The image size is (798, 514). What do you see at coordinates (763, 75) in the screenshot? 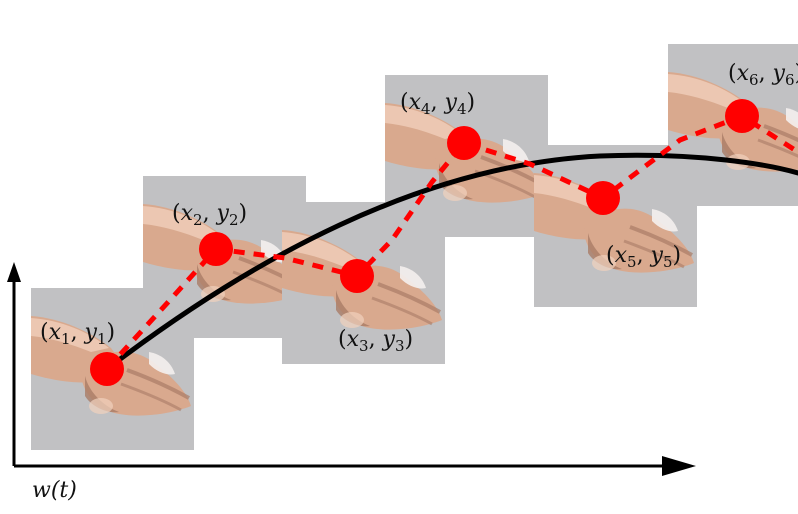
I see `keypoint-label: (x6, y6)` at bounding box center [763, 75].